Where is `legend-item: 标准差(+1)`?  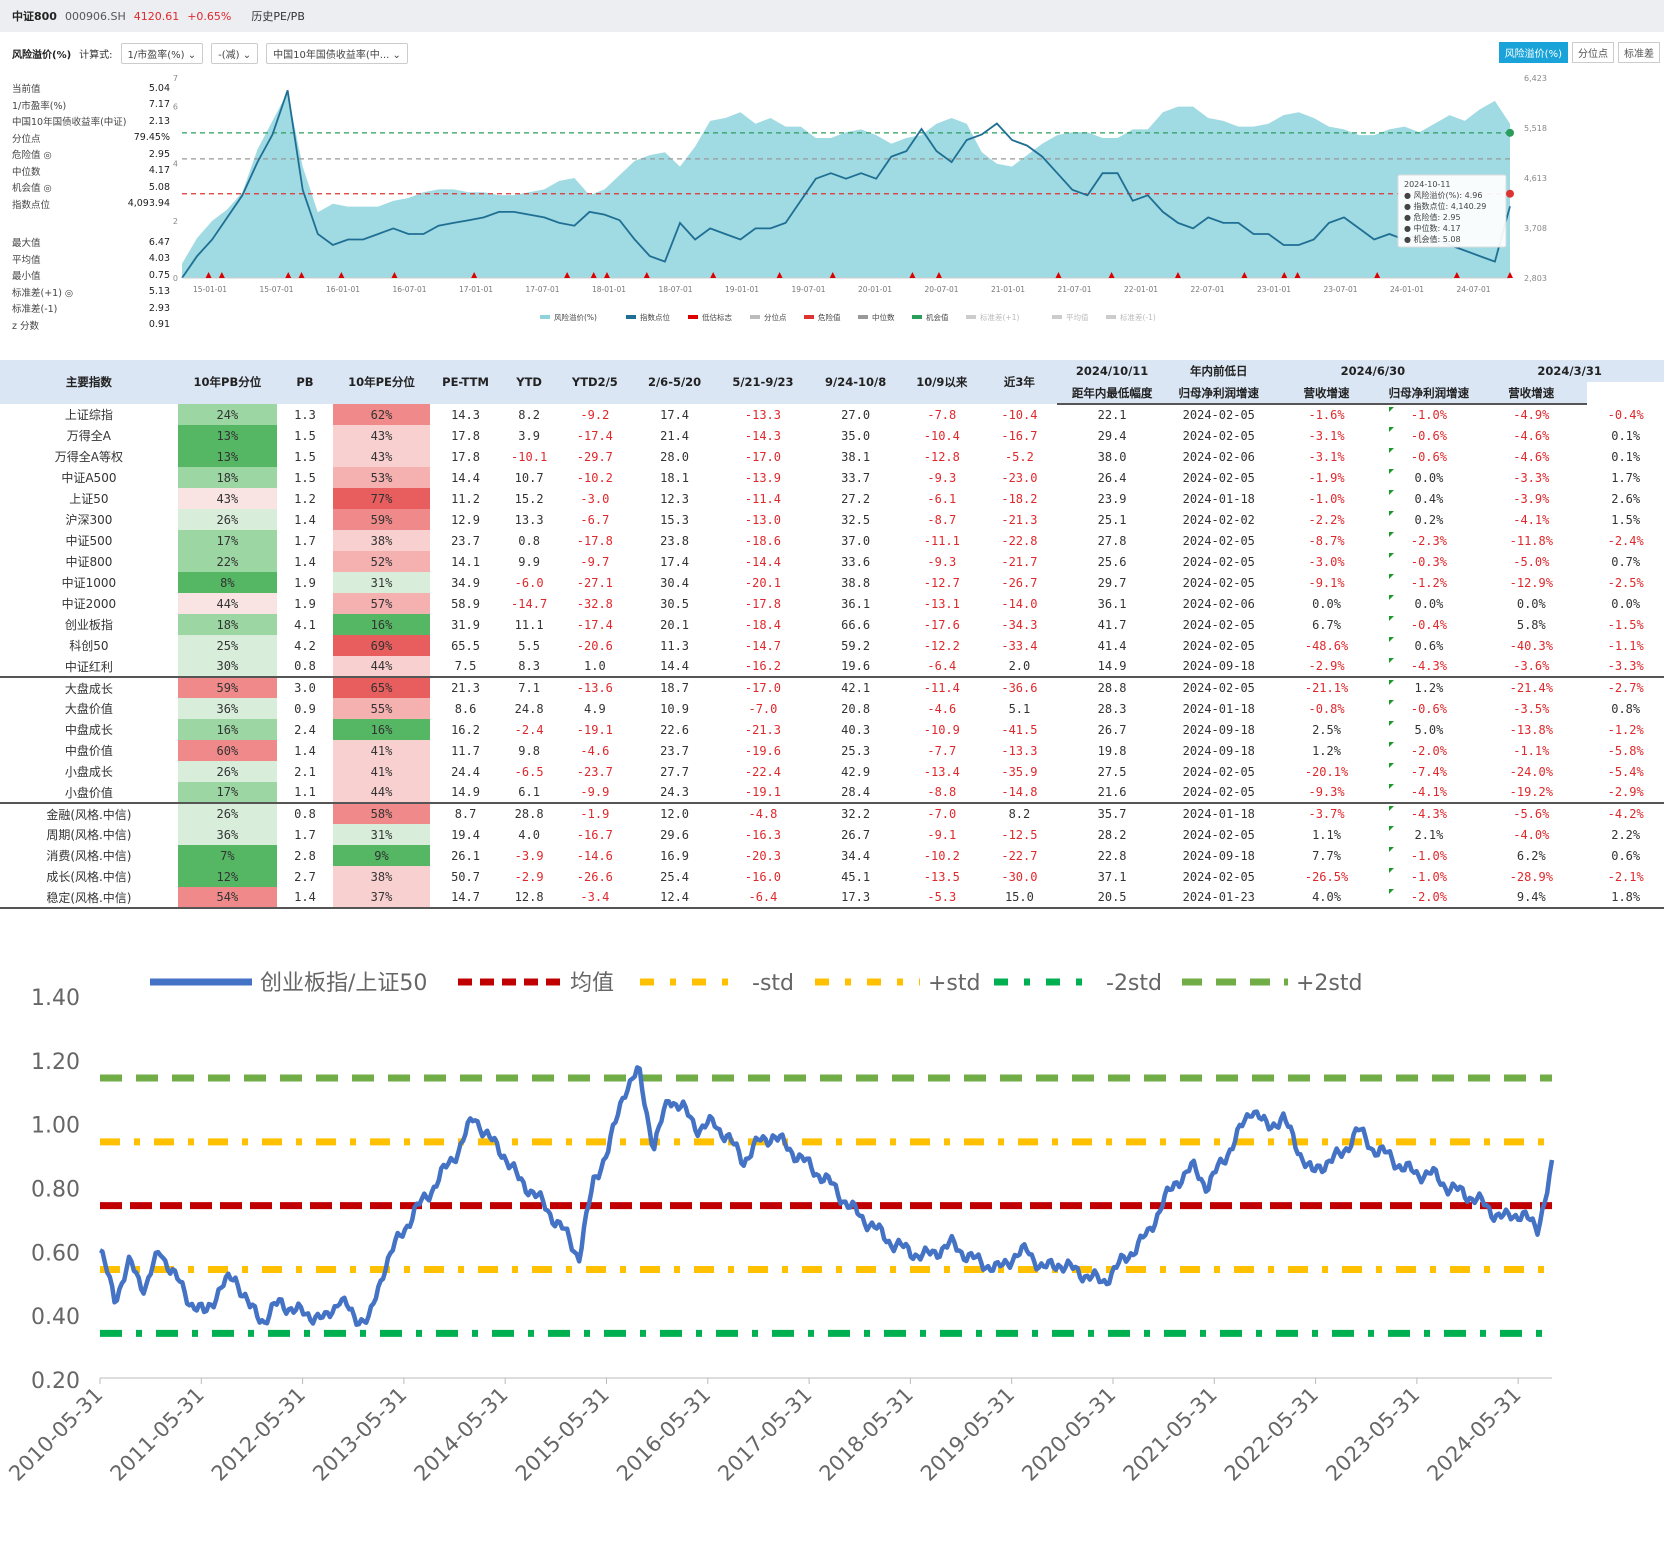 legend-item: 标准差(+1) is located at coordinates (992, 317).